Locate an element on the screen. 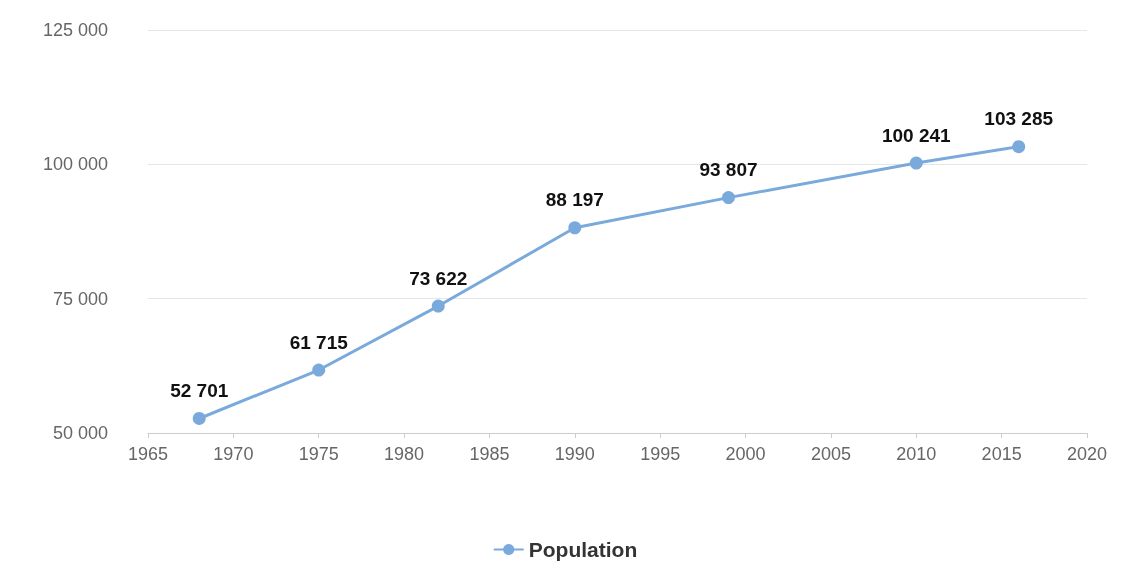 This screenshot has height=581, width=1130. data-label: 61 715 is located at coordinates (319, 342).